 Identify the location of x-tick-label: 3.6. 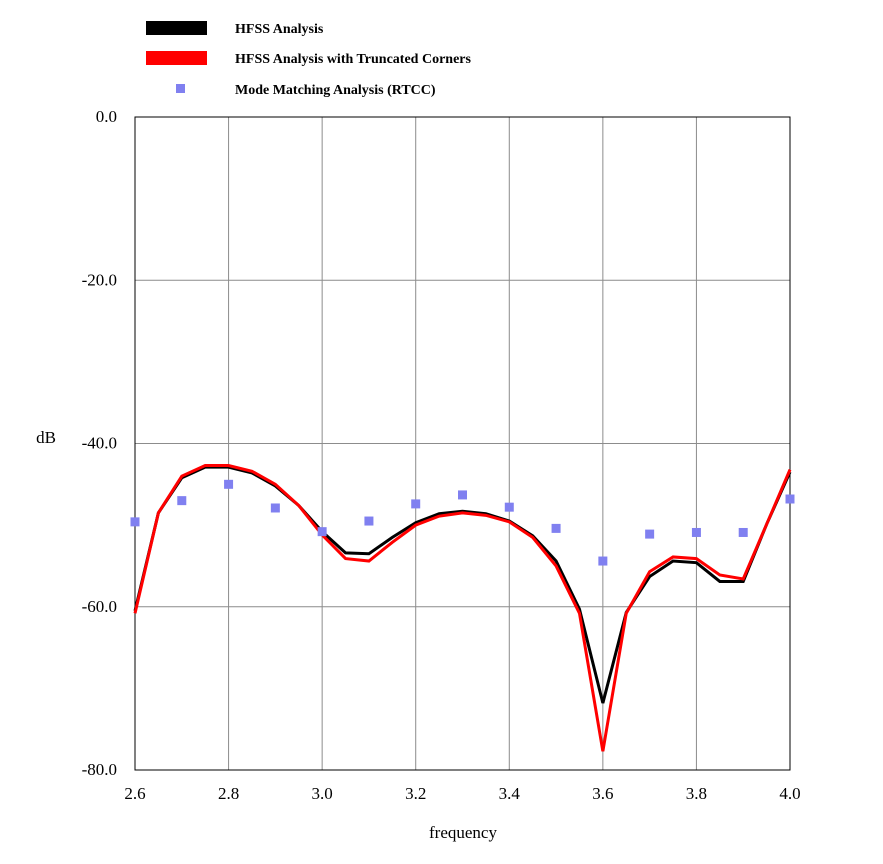
(602, 793).